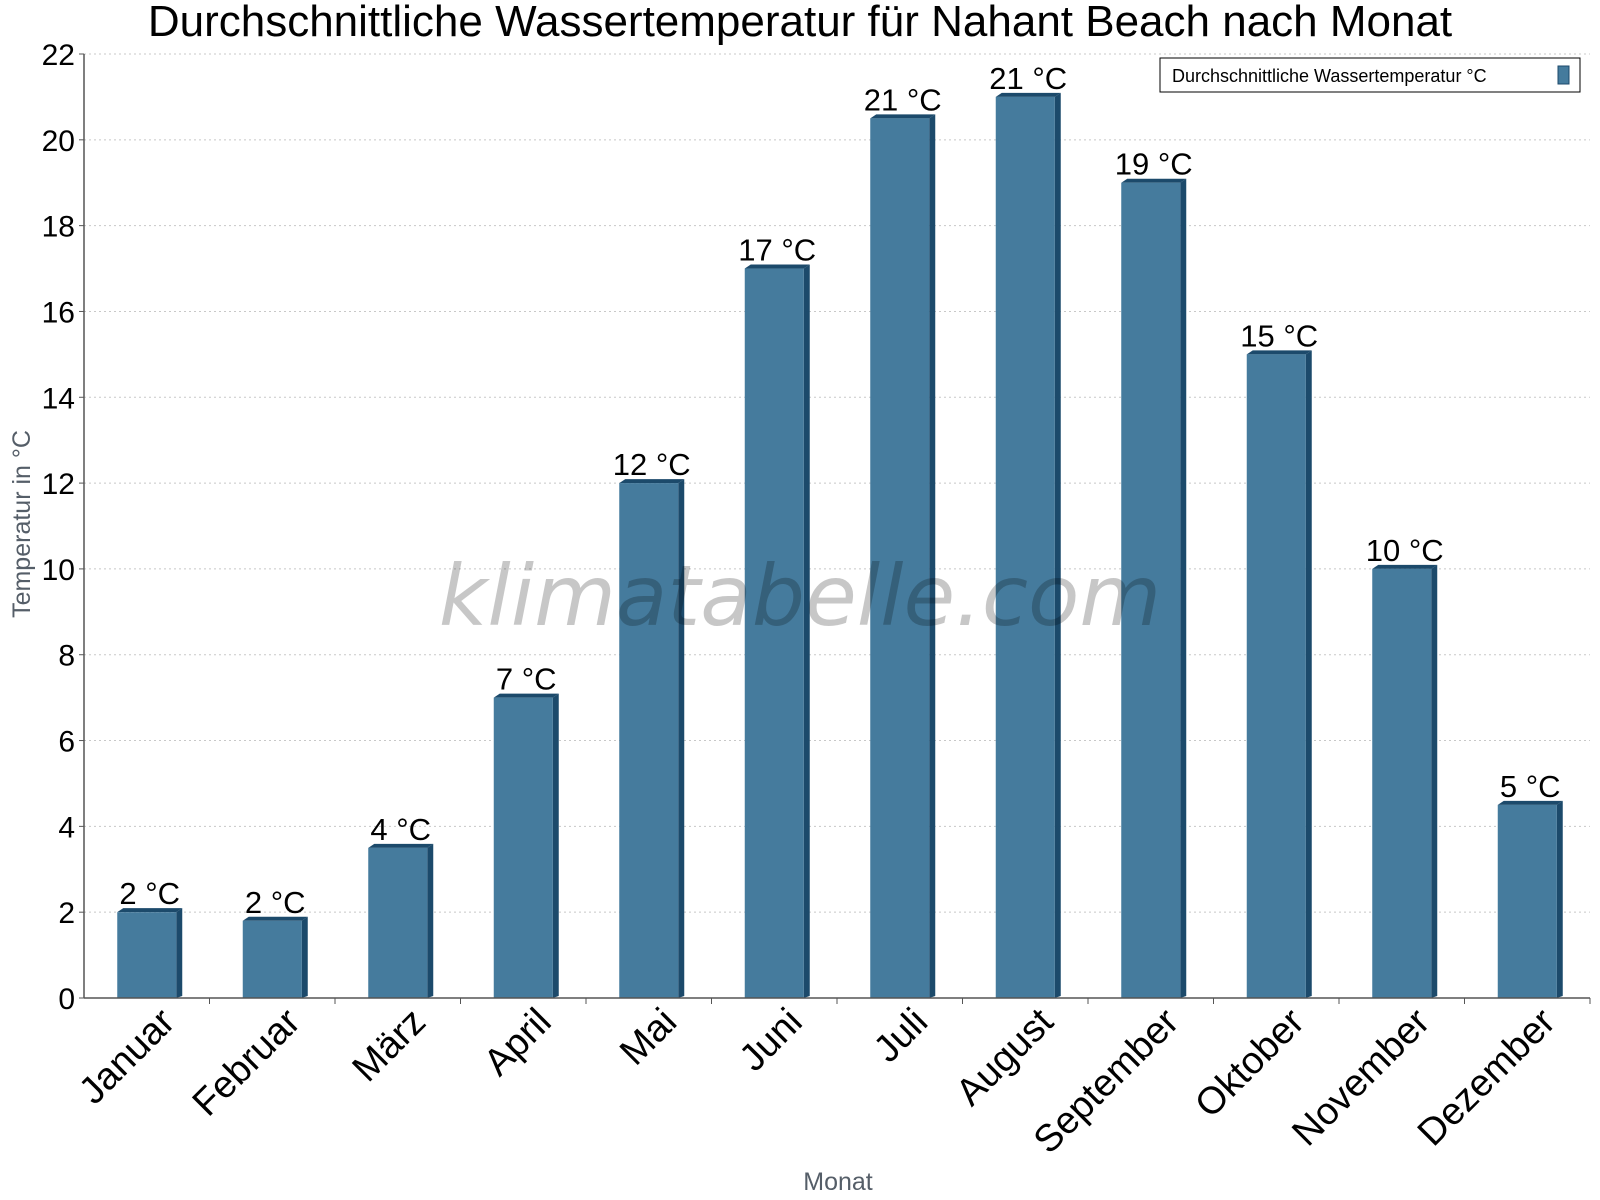  What do you see at coordinates (58, 570) in the screenshot?
I see `y-tick-label: 10` at bounding box center [58, 570].